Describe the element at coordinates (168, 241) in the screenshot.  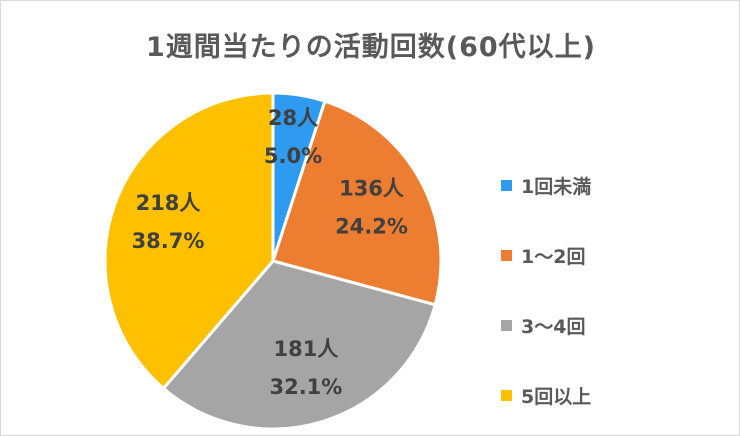
I see `slice-percent-label-4: 38.7%` at that location.